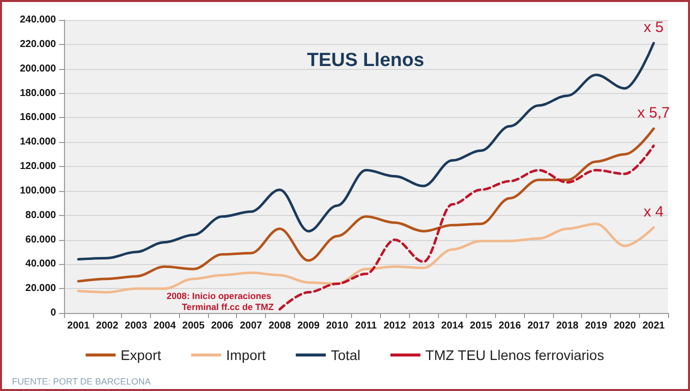  Describe the element at coordinates (567, 326) in the screenshot. I see `x-tick-label: 2018` at that location.